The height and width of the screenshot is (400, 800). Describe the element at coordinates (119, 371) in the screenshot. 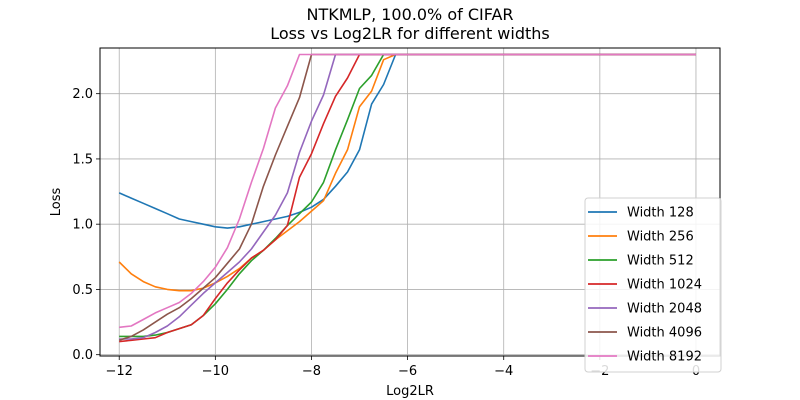

I see `x-tick-label: −12` at that location.